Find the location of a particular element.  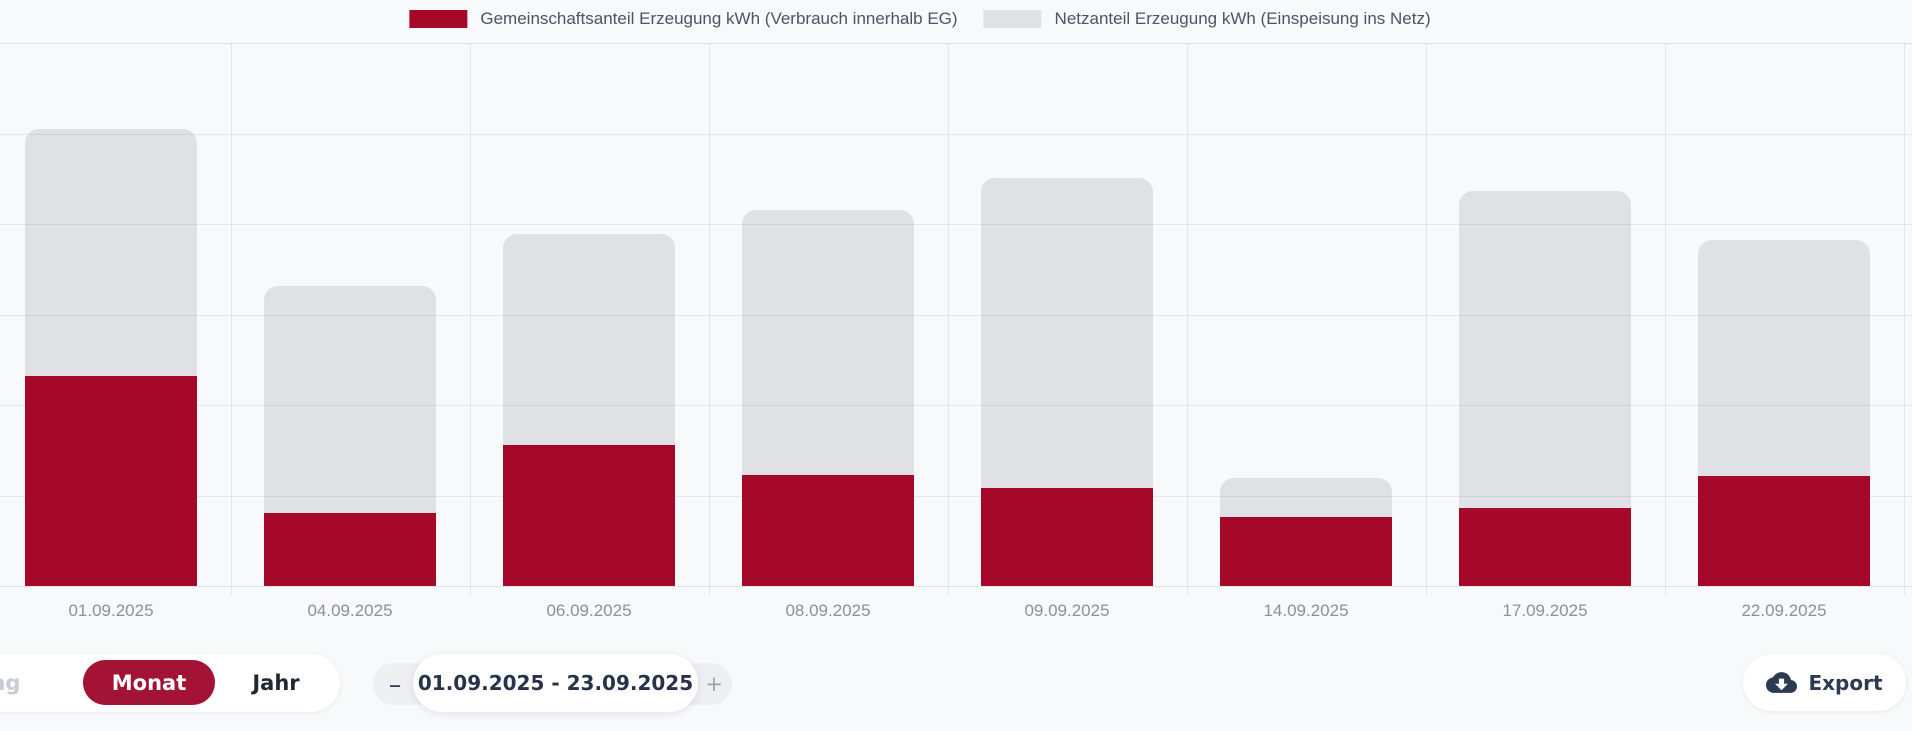

period-segmented-control: Tag Monat Jahr is located at coordinates (170, 683).